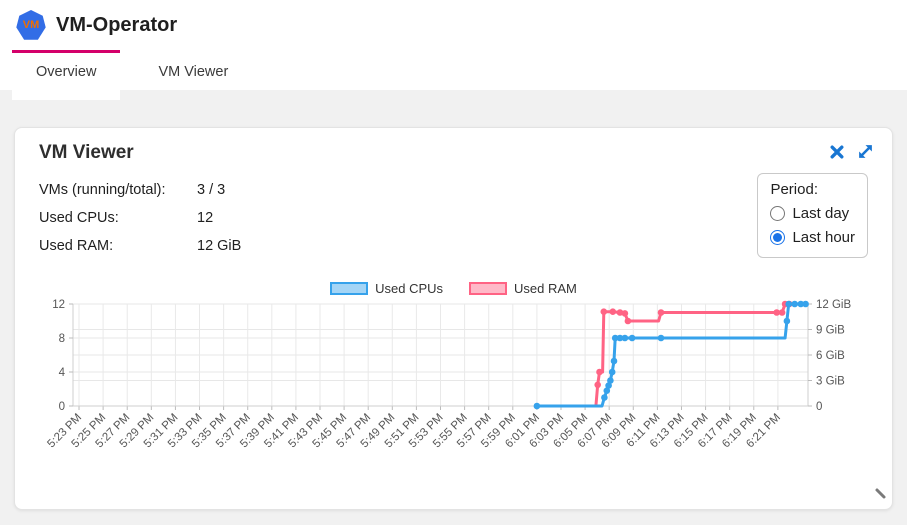 This screenshot has height=525, width=907. I want to click on period-selector: Period: Last day Last hour, so click(812, 215).